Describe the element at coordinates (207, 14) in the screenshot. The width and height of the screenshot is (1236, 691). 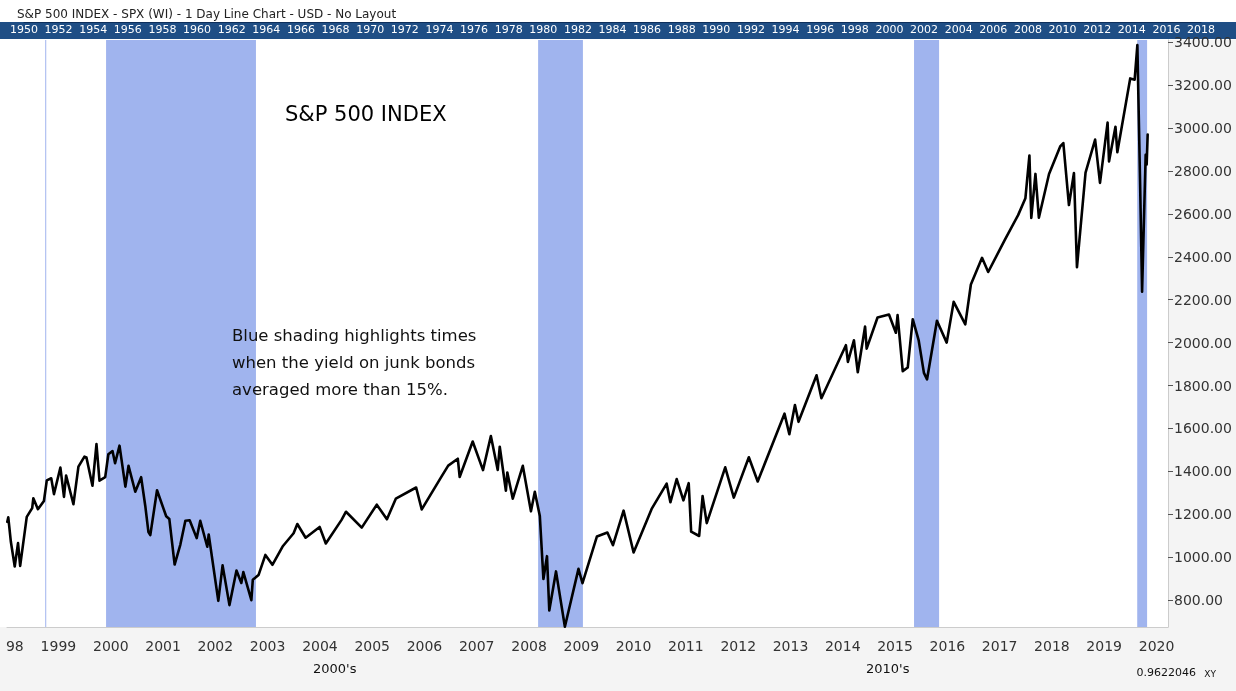
I see `chart-subtitle: S&P 500 INDEX - SPX (WI) - 1 Day Line Chart - USD - No Layout` at that location.